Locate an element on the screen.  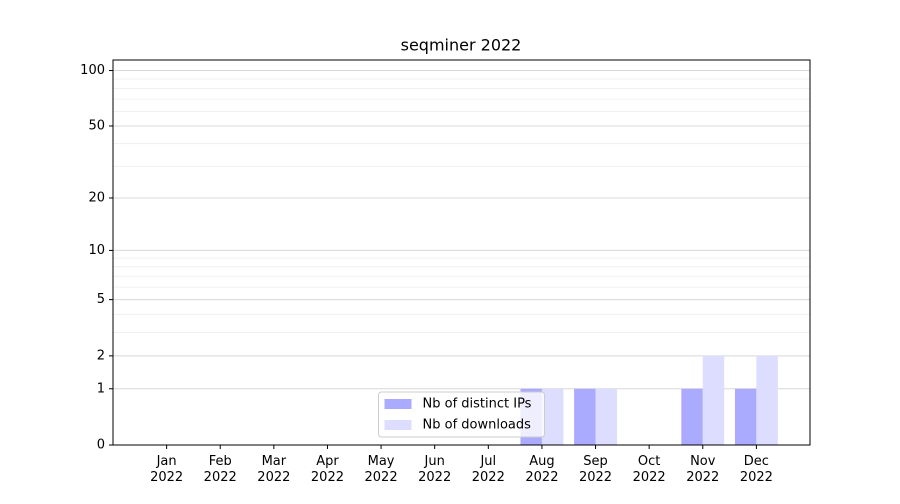
legend-label: Nb of downloads is located at coordinates (477, 425).